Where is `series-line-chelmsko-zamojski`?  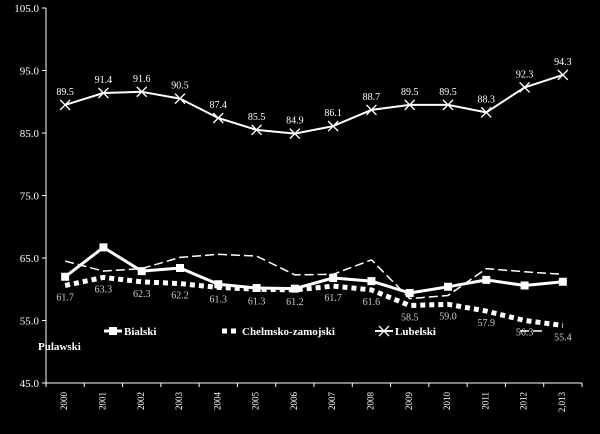
series-line-chelmsko-zamojski is located at coordinates (314, 301).